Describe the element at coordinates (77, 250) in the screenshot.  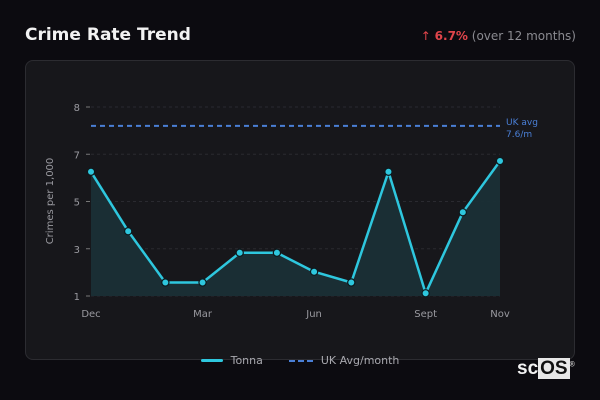
I see `svg-text: 3` at that location.